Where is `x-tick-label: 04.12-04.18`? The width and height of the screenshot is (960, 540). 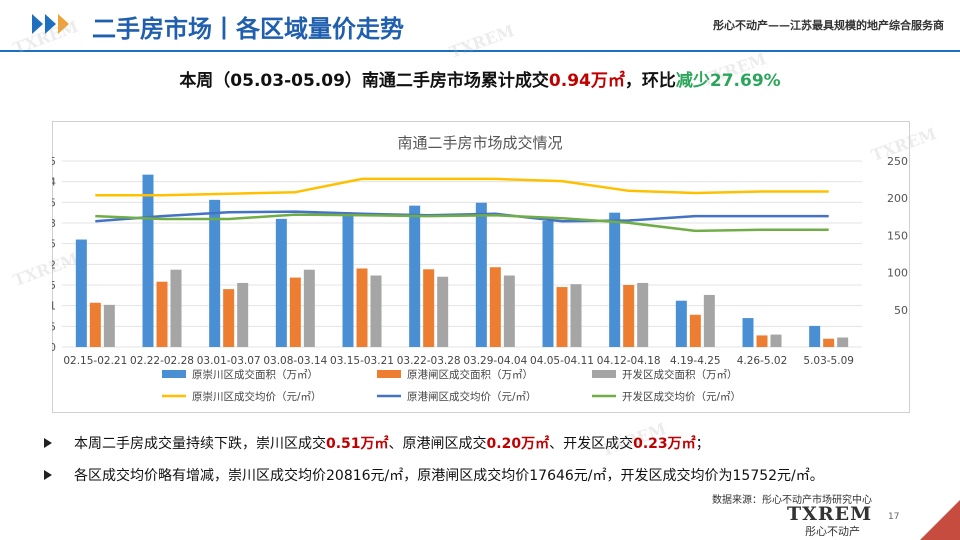 x-tick-label: 04.12-04.18 is located at coordinates (629, 361).